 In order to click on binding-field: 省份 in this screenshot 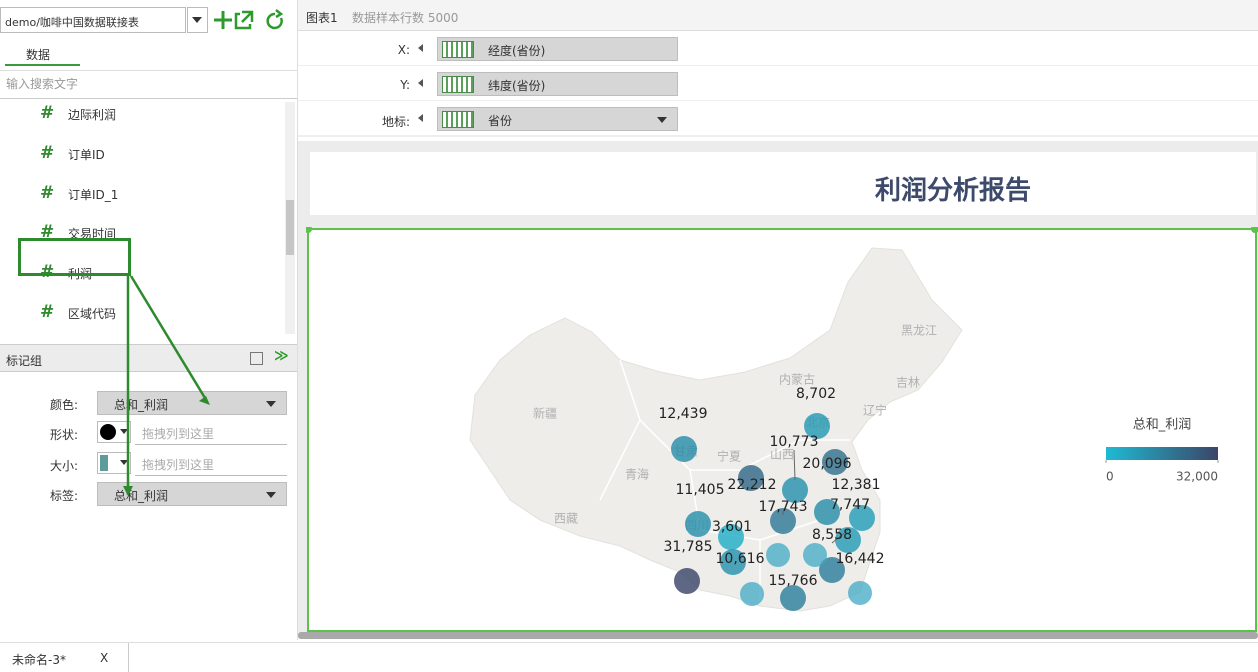, I will do `click(557, 119)`.